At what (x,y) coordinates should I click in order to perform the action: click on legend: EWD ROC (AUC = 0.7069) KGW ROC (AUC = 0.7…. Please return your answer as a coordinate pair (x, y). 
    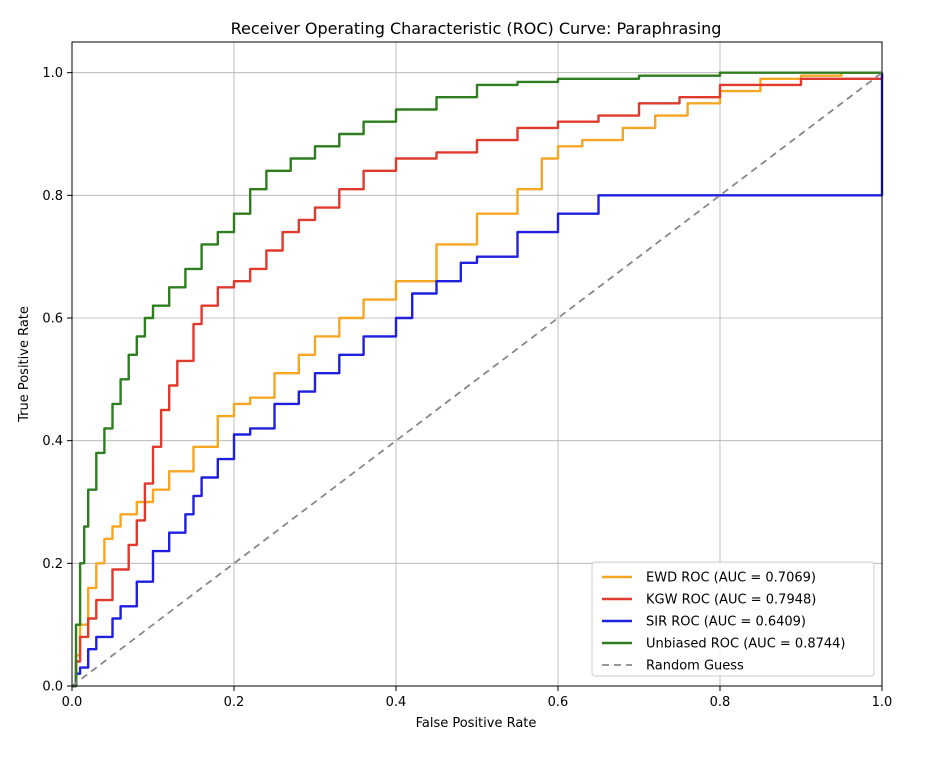
    Looking at the image, I should click on (733, 619).